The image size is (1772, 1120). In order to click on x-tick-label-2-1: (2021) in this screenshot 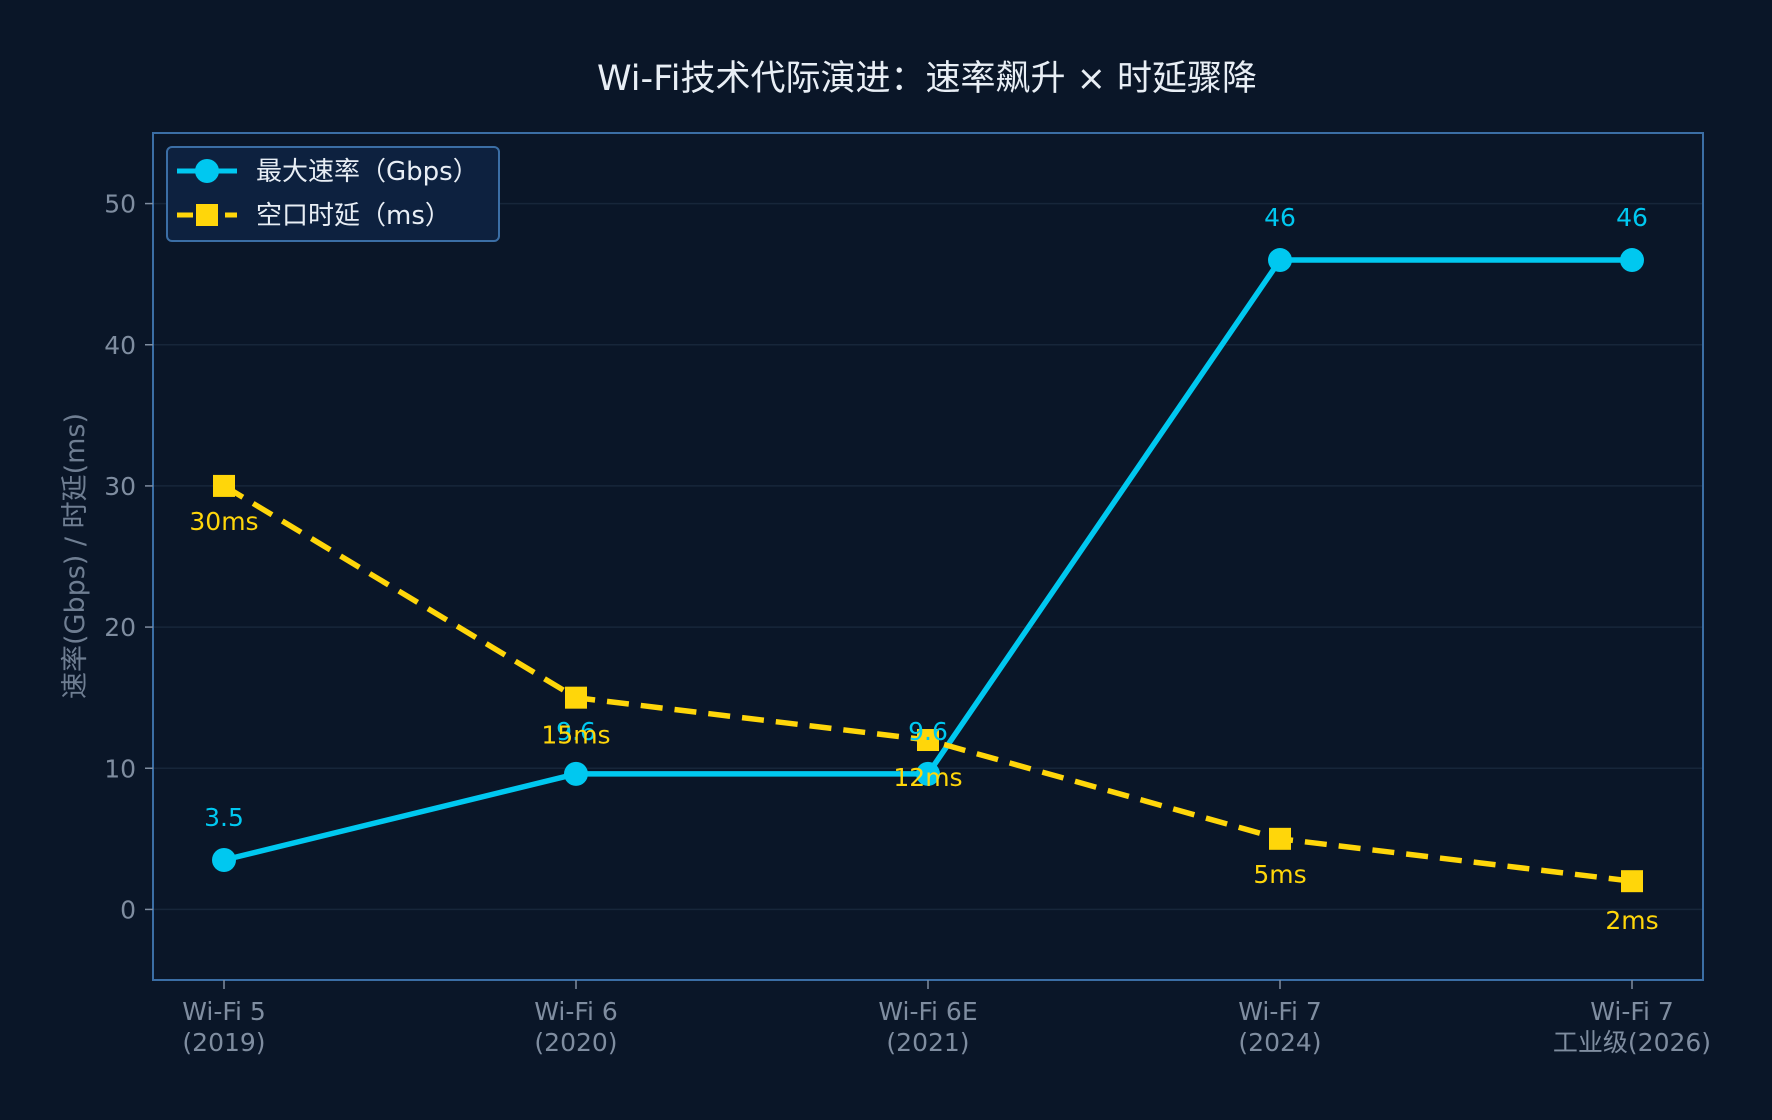, I will do `click(927, 1042)`.